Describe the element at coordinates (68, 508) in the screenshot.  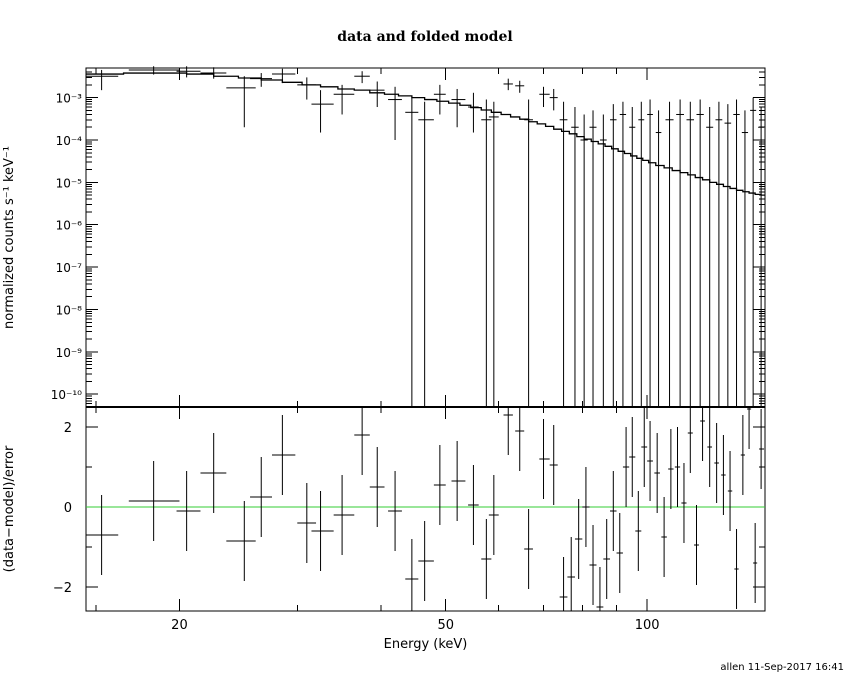
I see `res-y-tick-label: 0` at that location.